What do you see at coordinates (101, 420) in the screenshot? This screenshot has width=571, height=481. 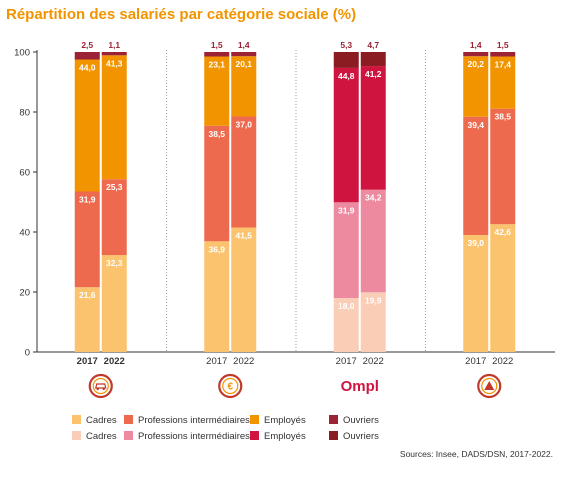 I see `legend-label-cadres: Cadres` at bounding box center [101, 420].